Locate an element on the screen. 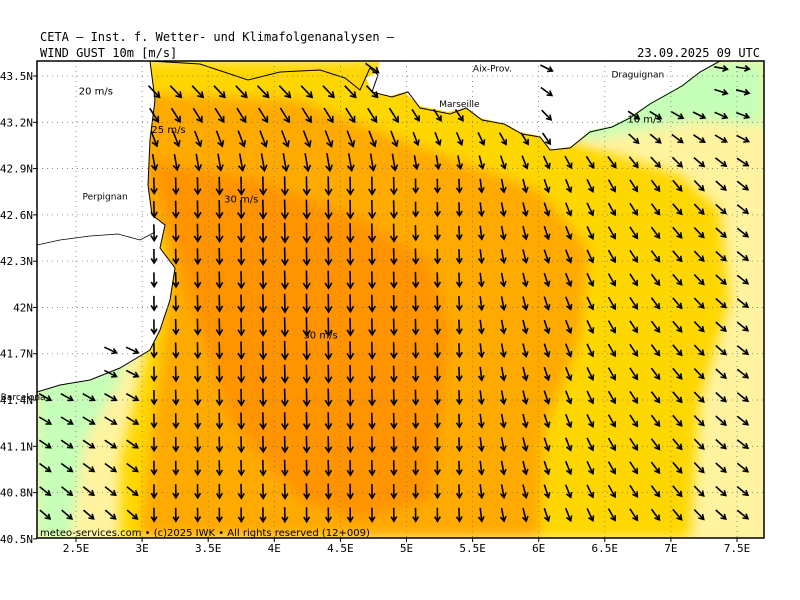 Image resolution: width=800 pixels, height=600 pixels. valid-time: 23.09.2025 09 UTC is located at coordinates (698, 53).